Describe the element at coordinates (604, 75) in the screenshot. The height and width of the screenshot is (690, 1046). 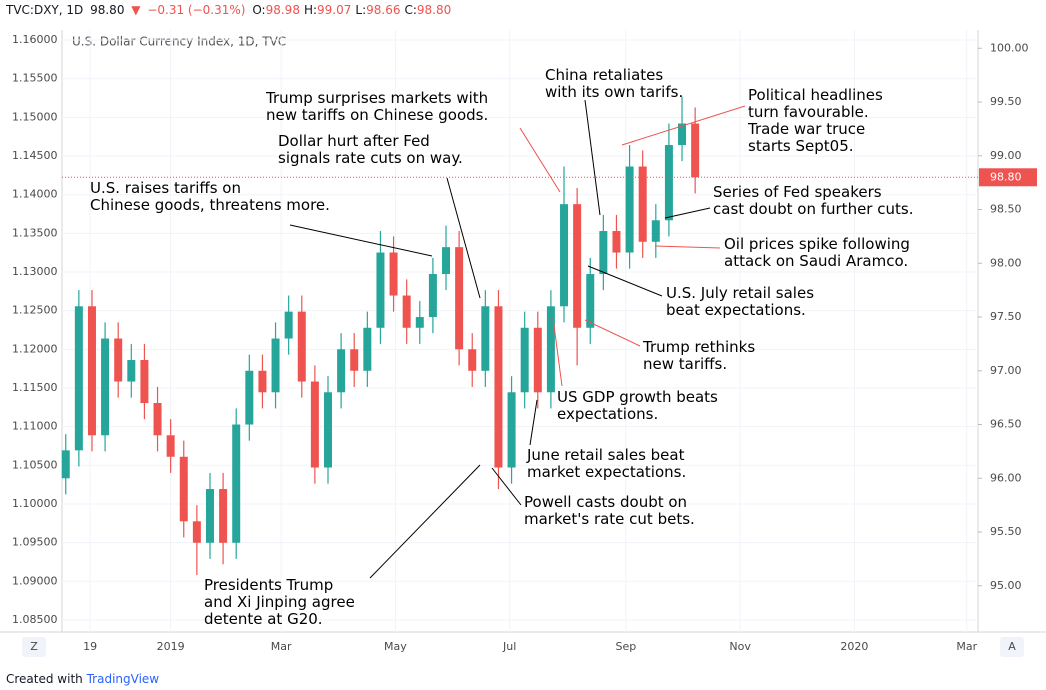
I see `annotation-text: China retaliates` at that location.